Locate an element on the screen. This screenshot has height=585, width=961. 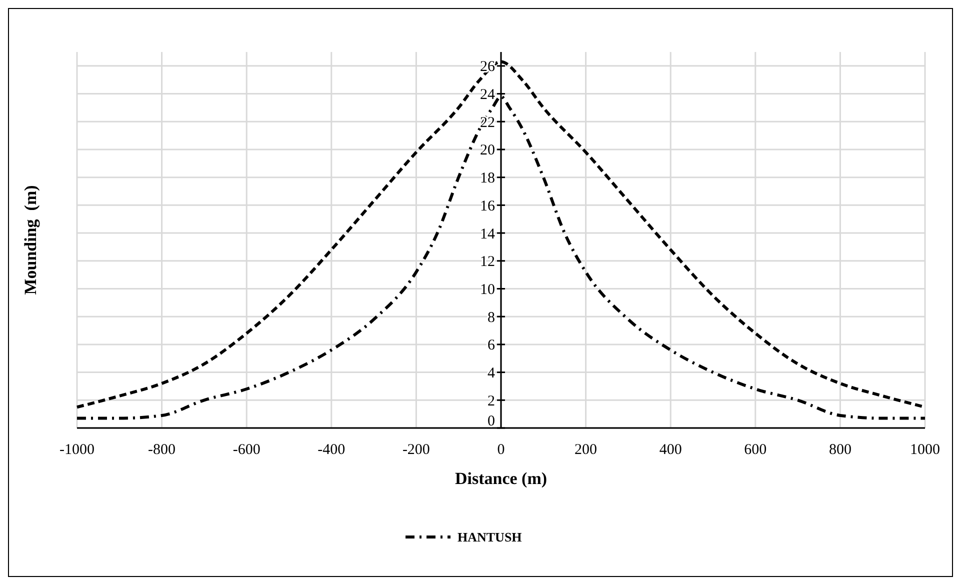
y-tick-label: 0 is located at coordinates (491, 421).